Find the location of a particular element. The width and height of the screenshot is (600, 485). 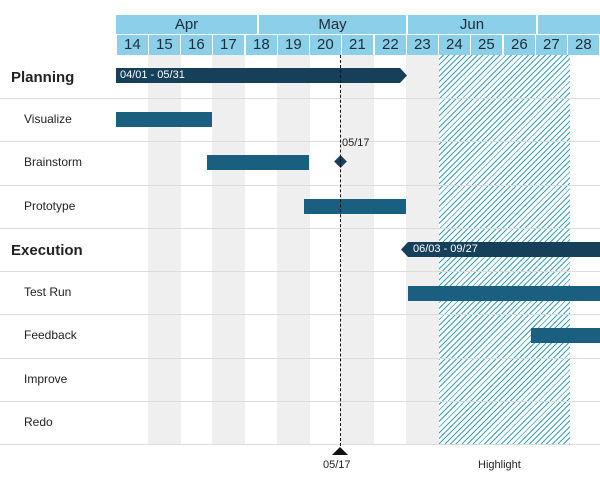

week-header: 19 is located at coordinates (293, 45).